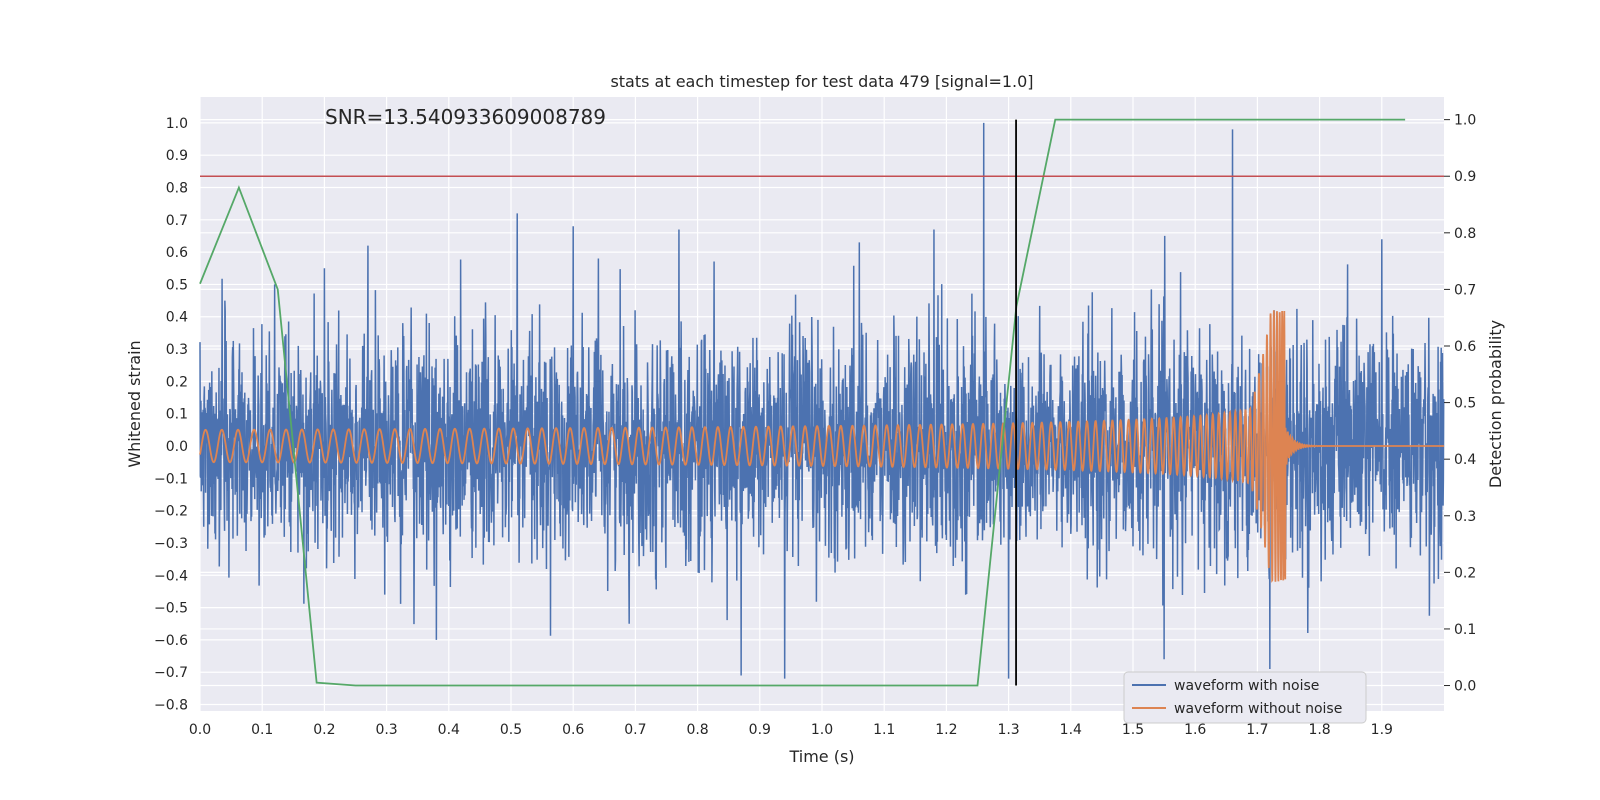 Image resolution: width=1600 pixels, height=800 pixels. I want to click on y-axis-label: Whitened strain, so click(134, 403).